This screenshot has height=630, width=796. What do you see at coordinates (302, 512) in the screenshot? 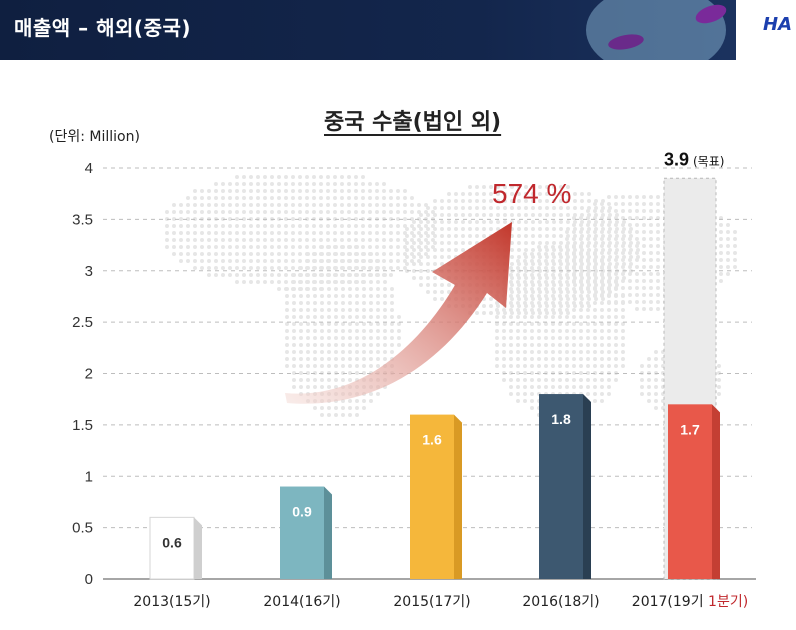
I see `bar-value-label: 0.9` at bounding box center [302, 512].